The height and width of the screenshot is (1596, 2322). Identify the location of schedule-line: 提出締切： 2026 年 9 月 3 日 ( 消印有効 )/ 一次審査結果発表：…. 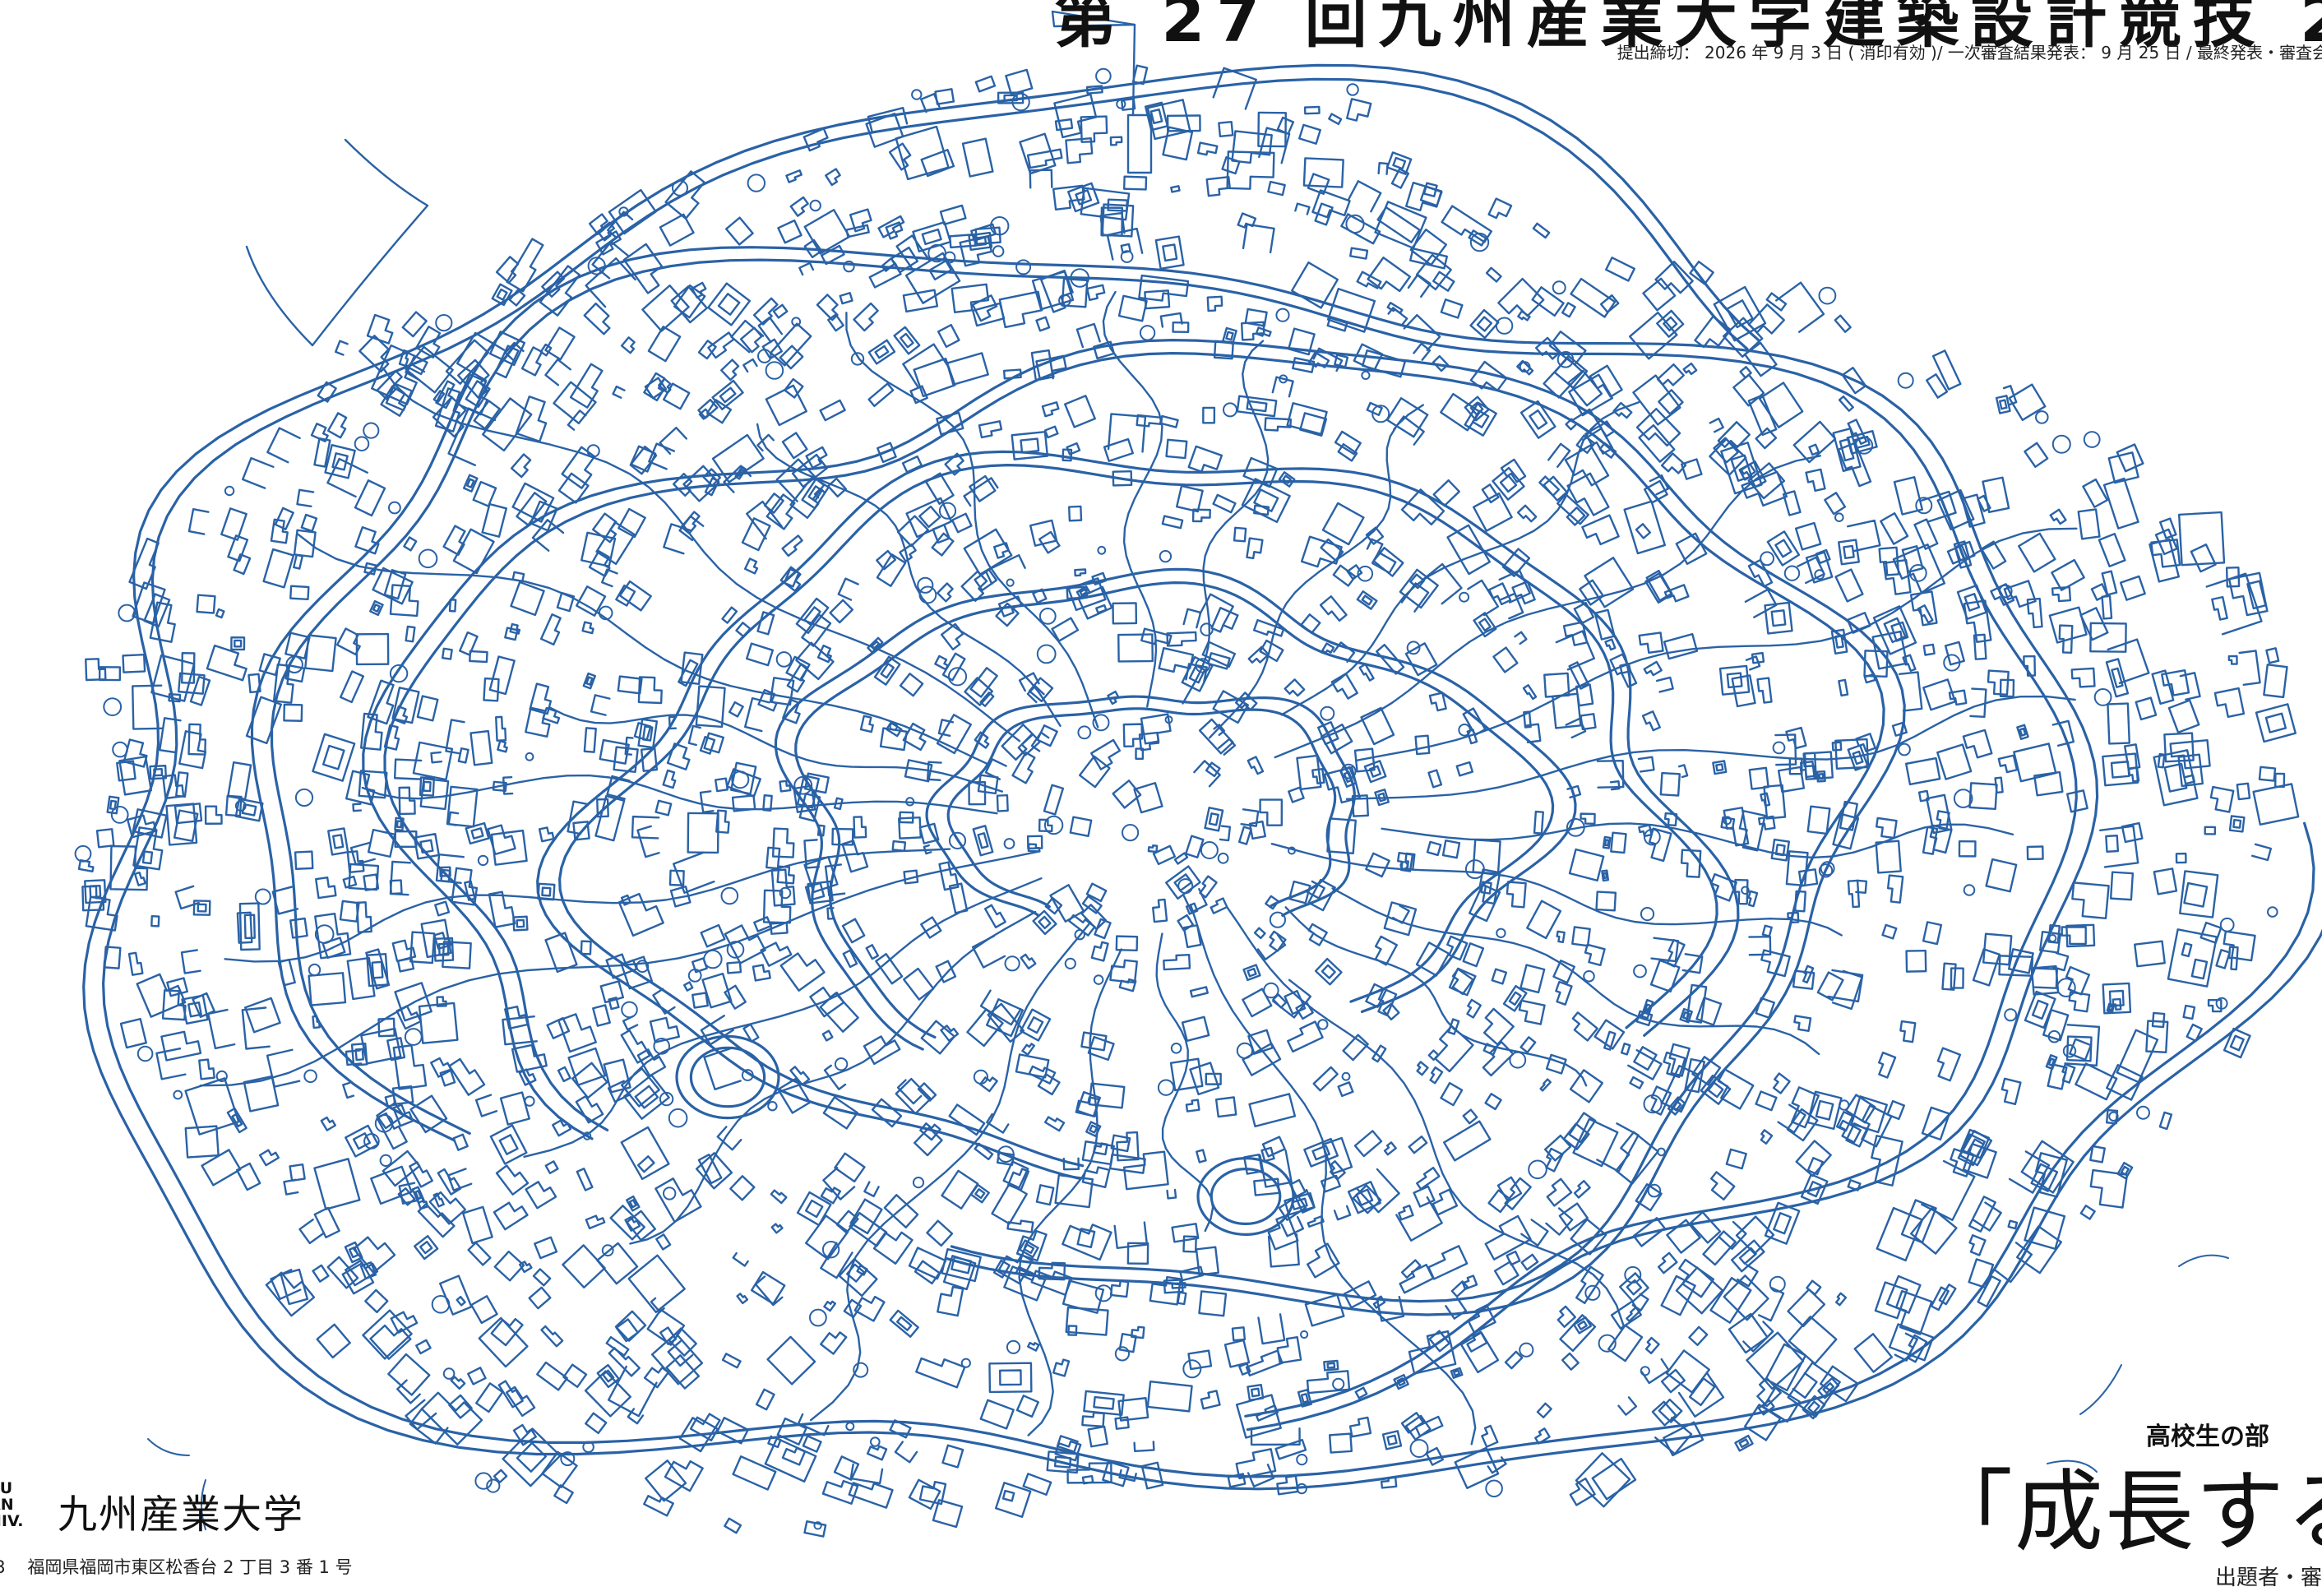
(1970, 53).